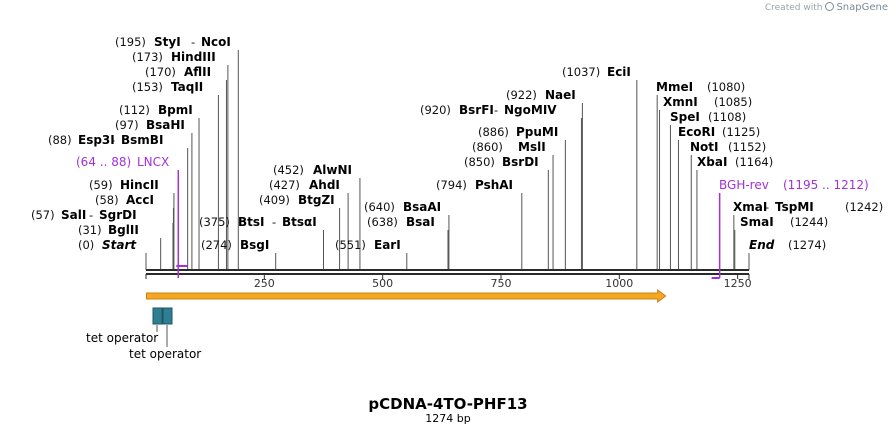 This screenshot has width=896, height=435. I want to click on site-bsgi-name: BsgI, so click(254, 245).